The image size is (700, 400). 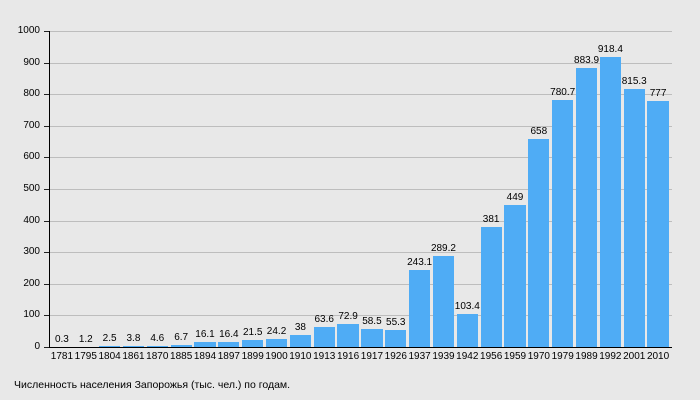 I want to click on x-axis-year-label: 2001, so click(x=634, y=356).